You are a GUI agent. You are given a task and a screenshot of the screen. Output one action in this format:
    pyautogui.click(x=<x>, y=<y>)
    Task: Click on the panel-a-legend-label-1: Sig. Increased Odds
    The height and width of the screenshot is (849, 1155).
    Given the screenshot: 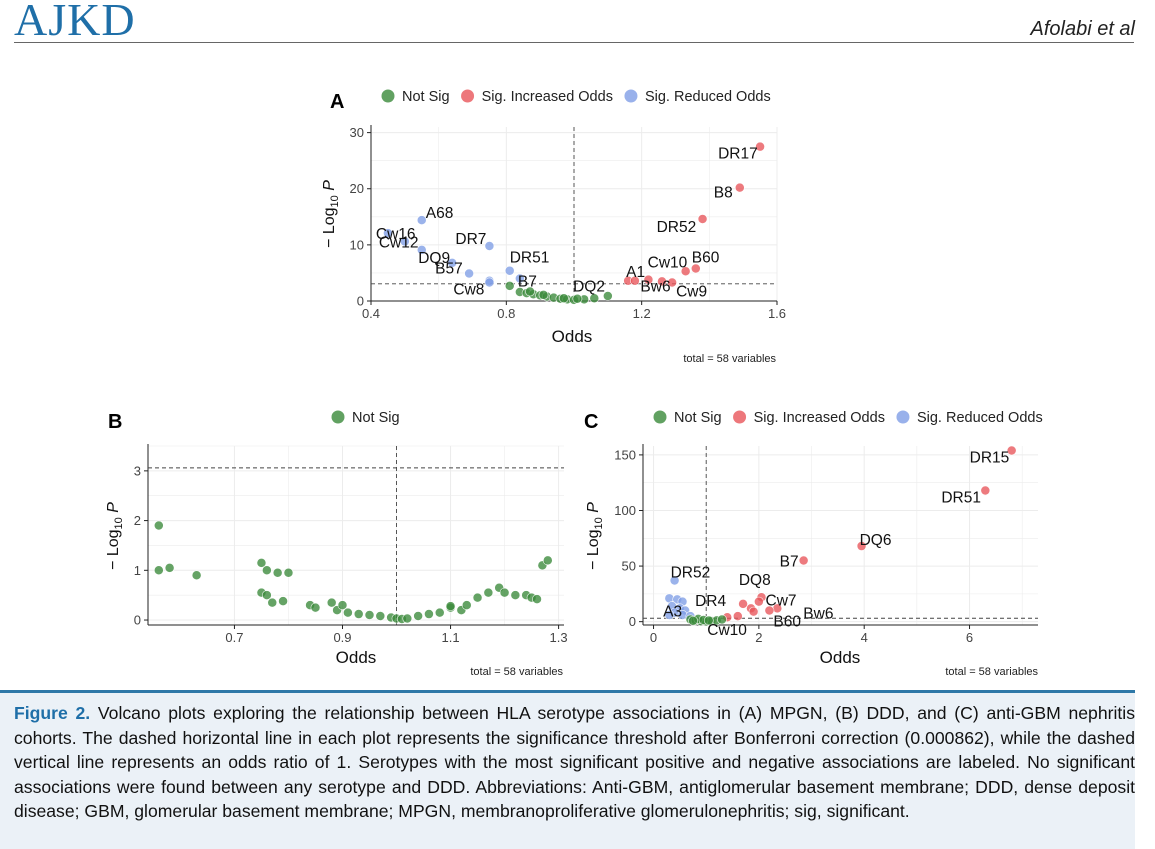 What is the action you would take?
    pyautogui.click(x=547, y=97)
    